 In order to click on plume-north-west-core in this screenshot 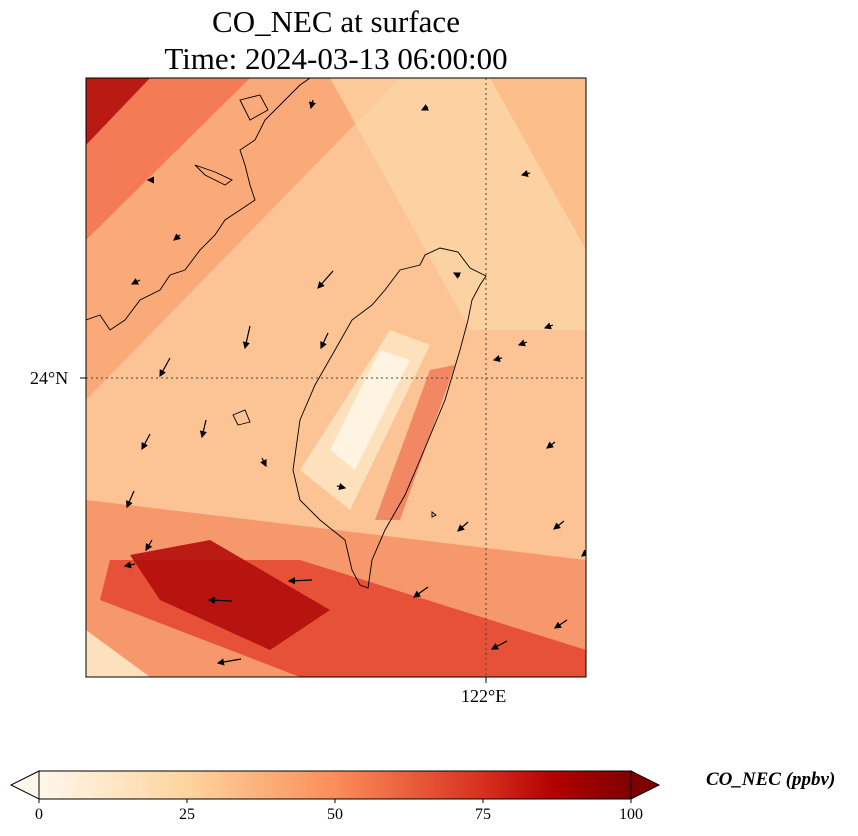, I will do `click(168, 159)`.